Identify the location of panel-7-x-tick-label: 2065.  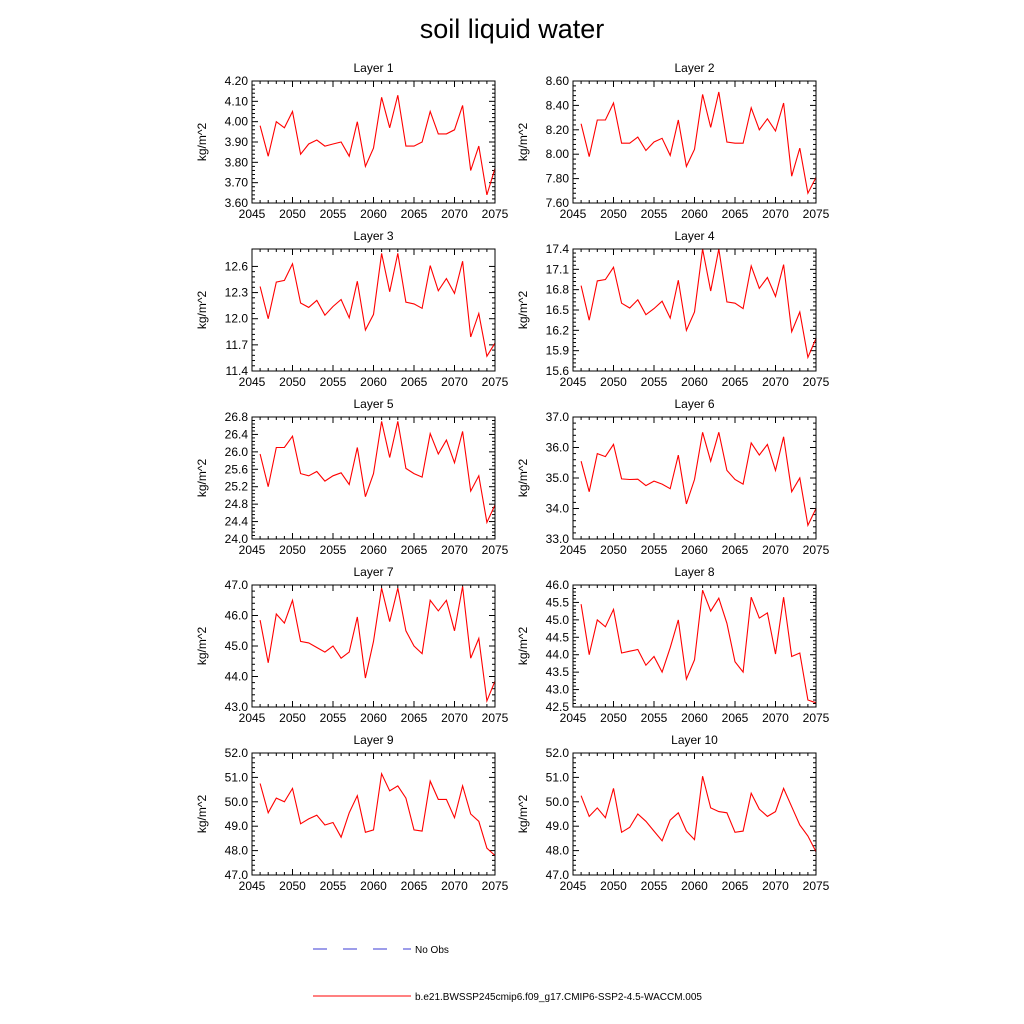
(414, 718).